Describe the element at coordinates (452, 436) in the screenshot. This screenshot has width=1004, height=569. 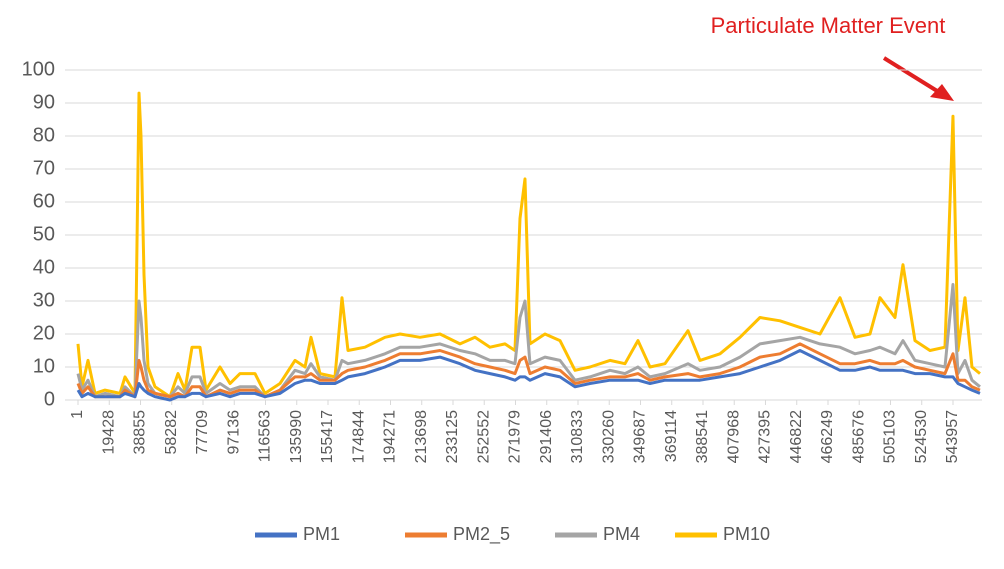
I see `x-tick-label: 233125` at that location.